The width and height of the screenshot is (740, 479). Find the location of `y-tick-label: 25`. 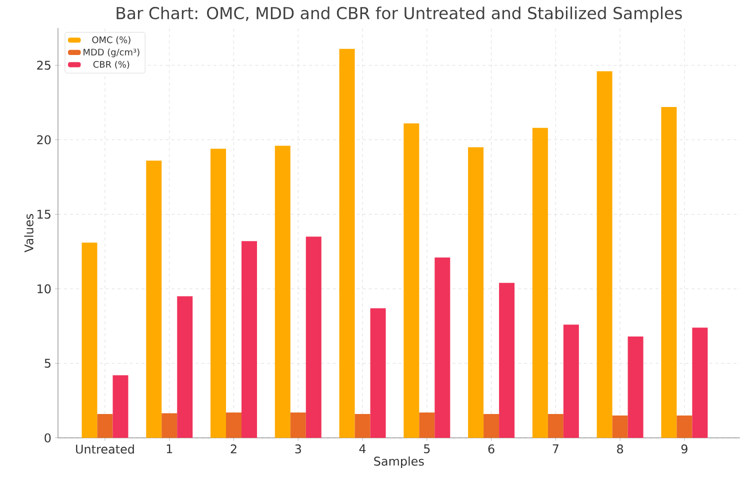

y-tick-label: 25 is located at coordinates (43, 65).